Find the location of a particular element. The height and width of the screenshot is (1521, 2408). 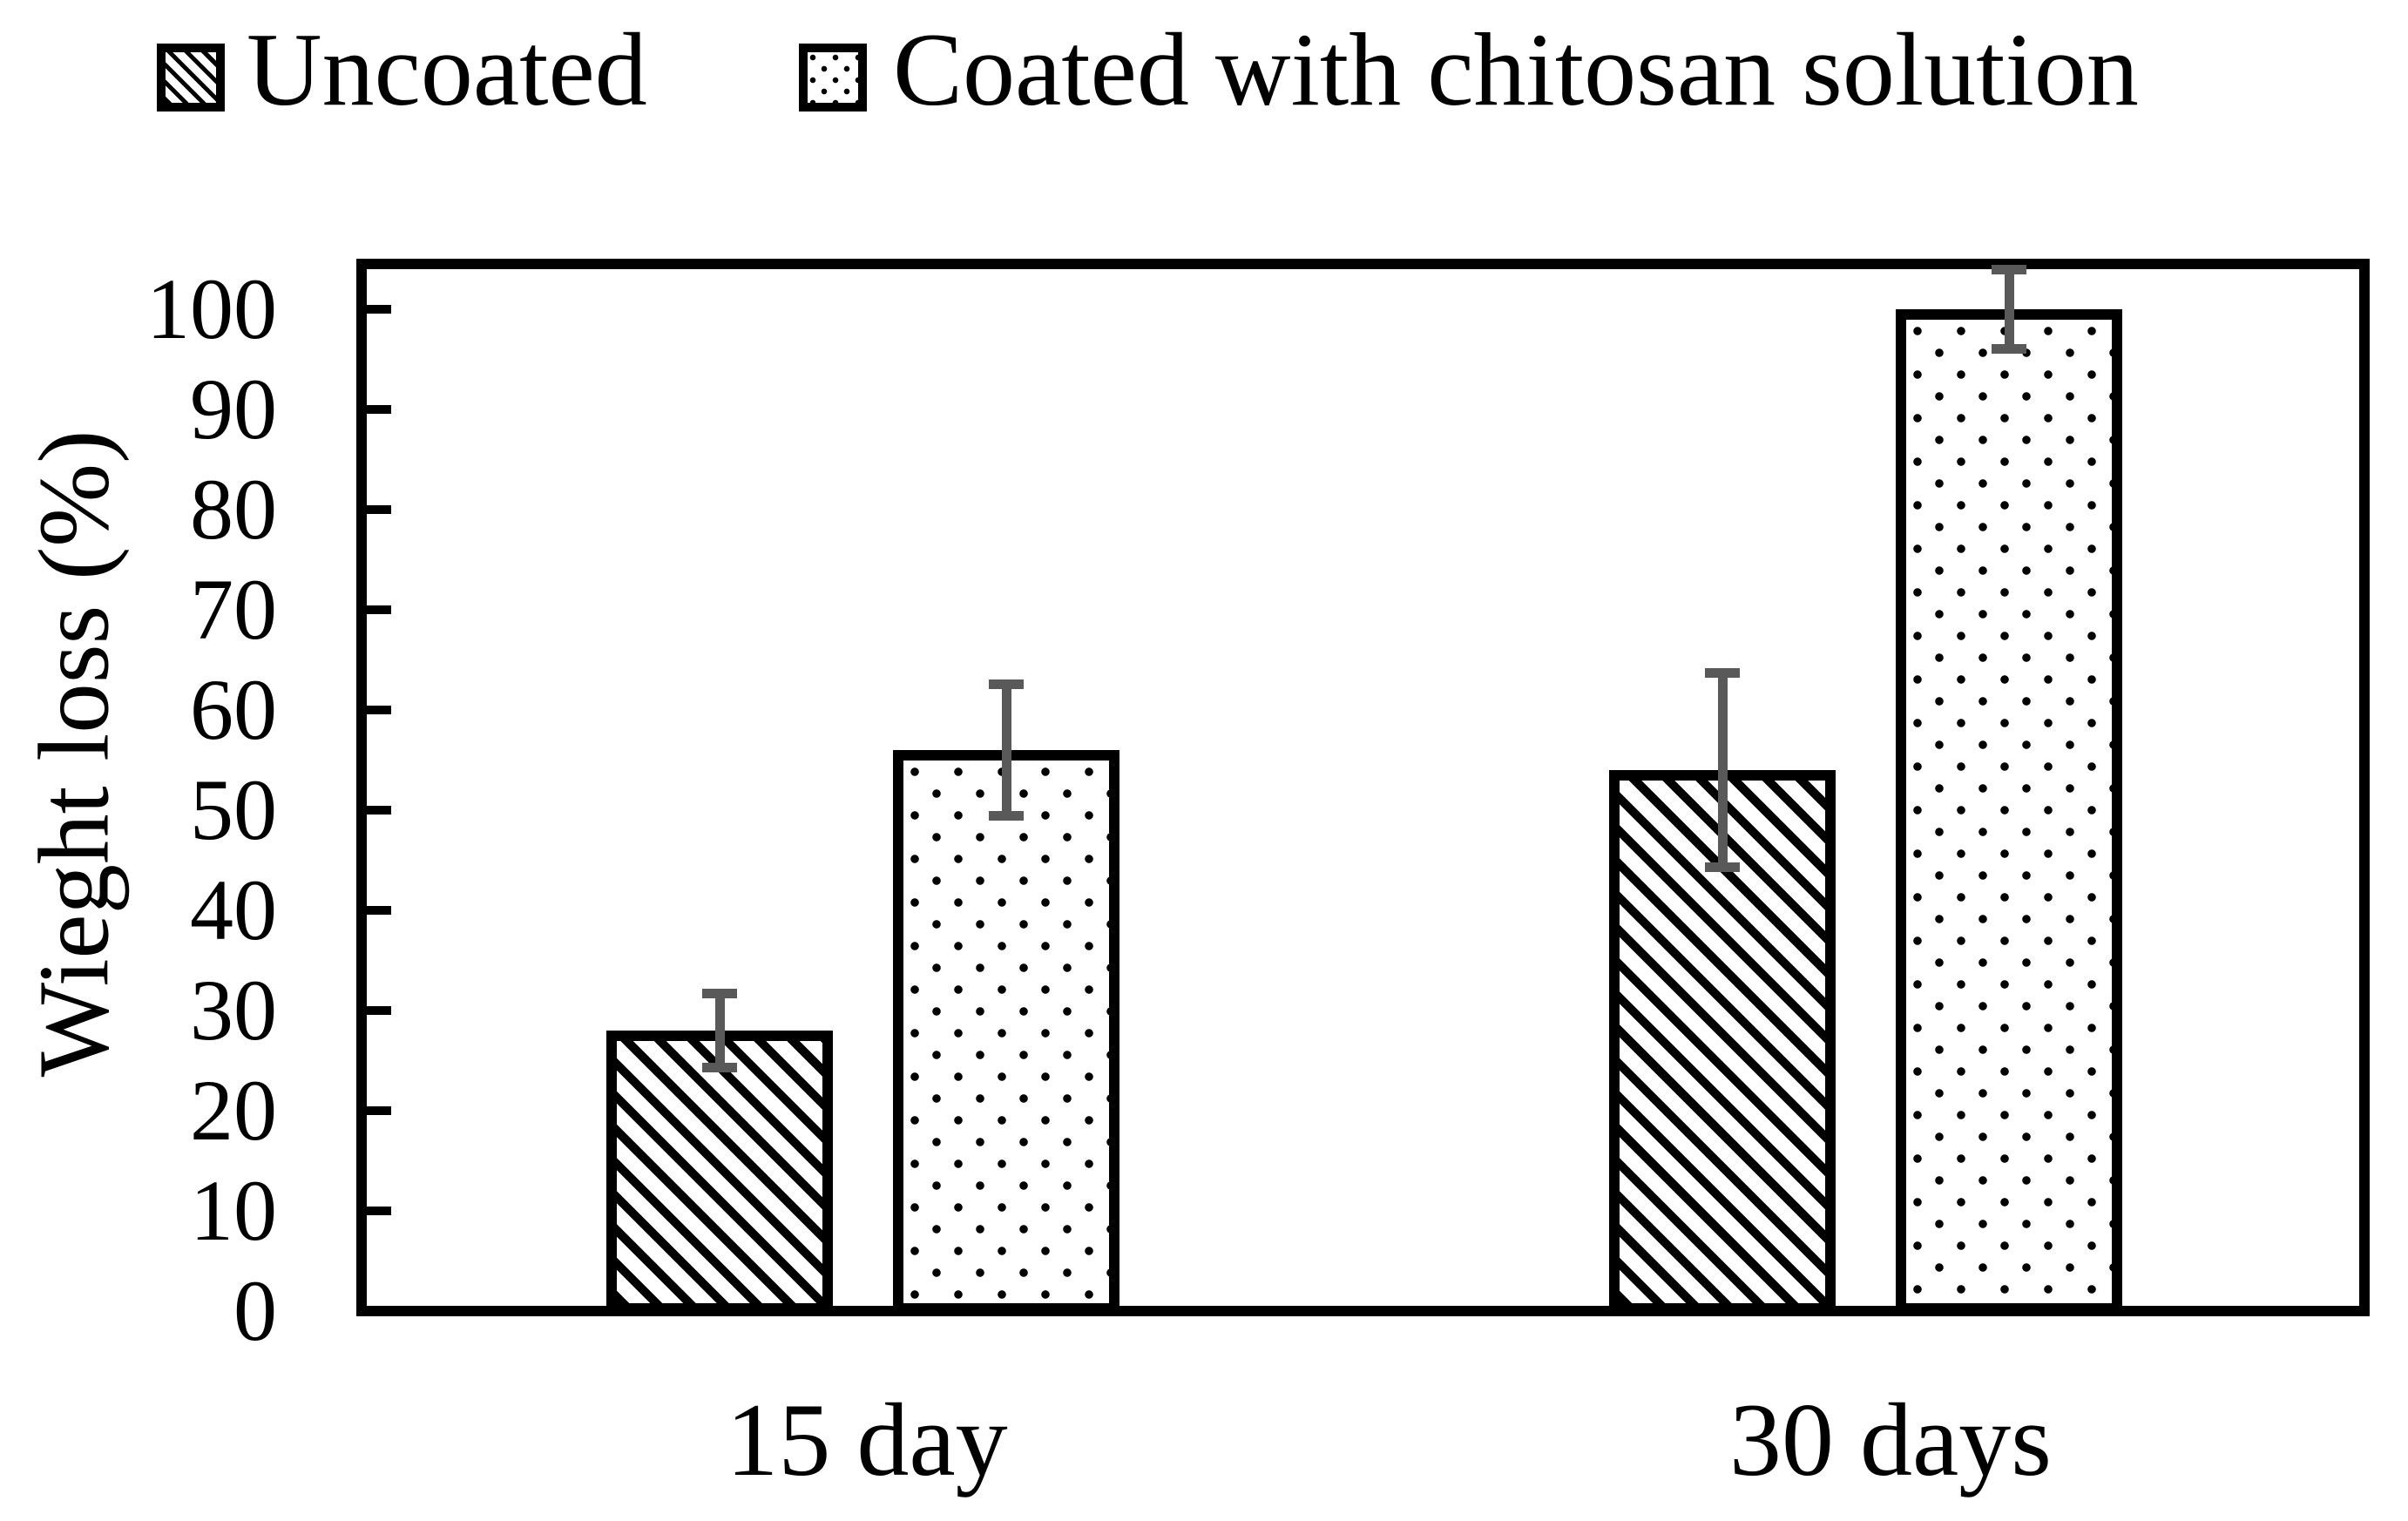

bar-15-day-uncoated is located at coordinates (719, 1172).